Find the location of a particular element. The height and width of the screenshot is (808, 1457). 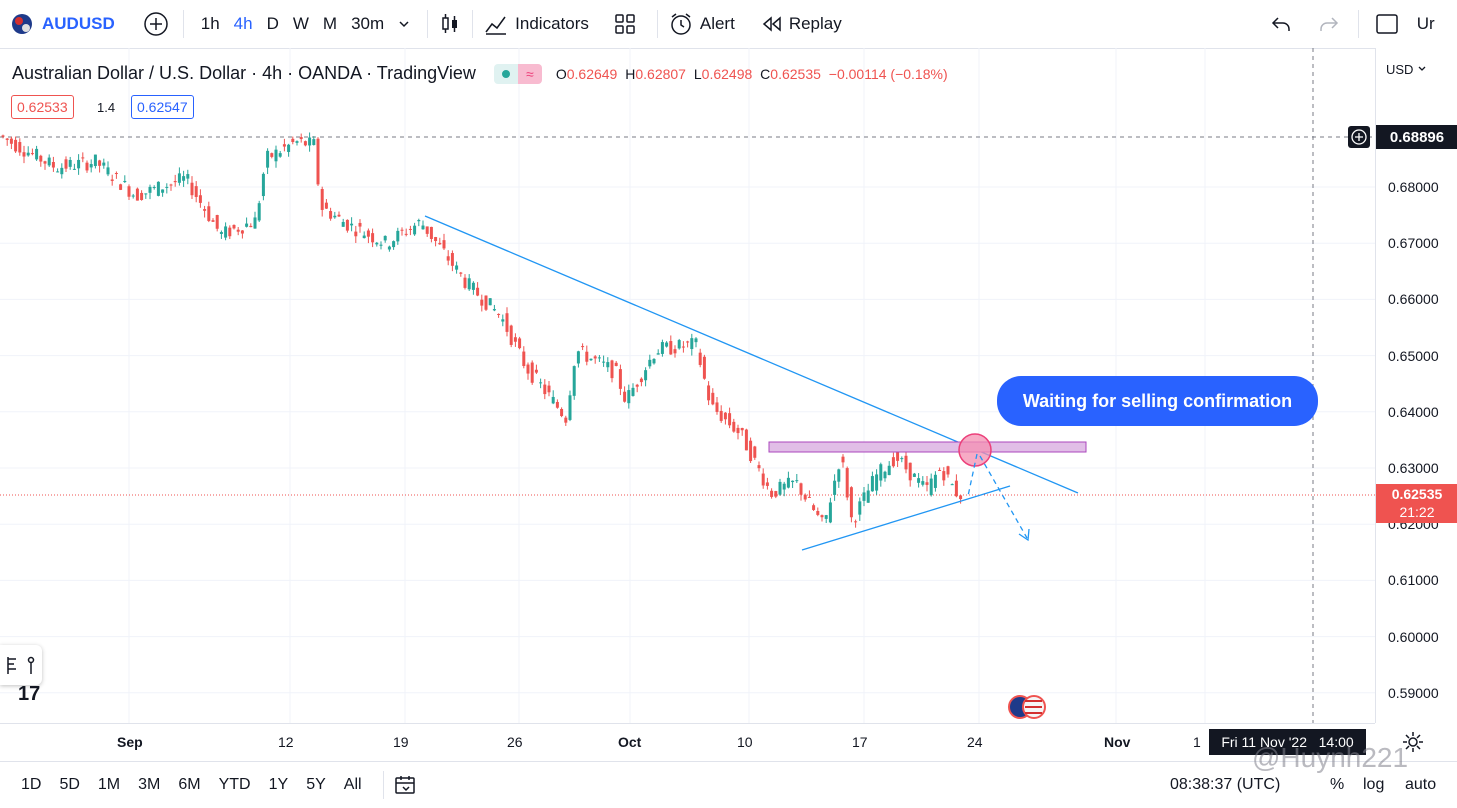

interval-dropdown is located at coordinates (404, 24).